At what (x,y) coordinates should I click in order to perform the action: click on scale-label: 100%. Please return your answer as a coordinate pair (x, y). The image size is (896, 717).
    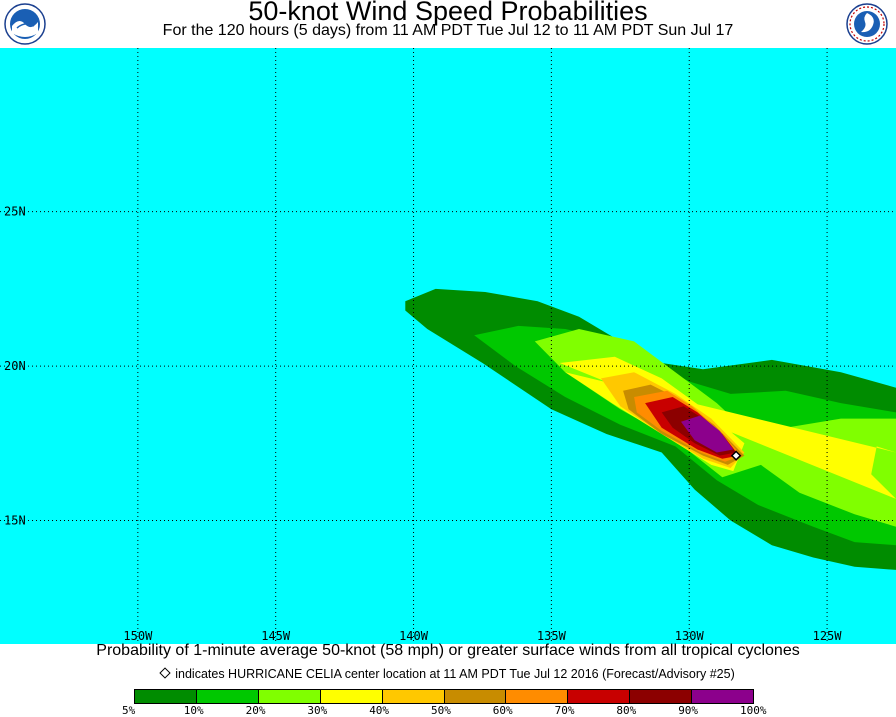
    Looking at the image, I should click on (753, 710).